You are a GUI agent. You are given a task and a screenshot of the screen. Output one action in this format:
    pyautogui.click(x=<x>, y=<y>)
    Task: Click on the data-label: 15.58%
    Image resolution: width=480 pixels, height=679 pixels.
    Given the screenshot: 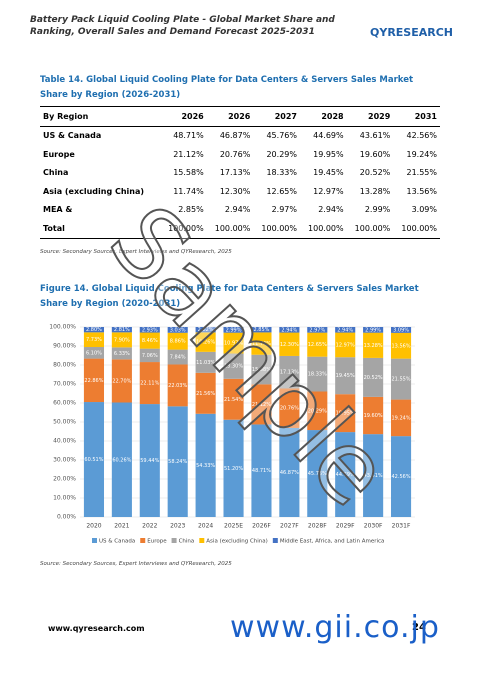 What is the action you would take?
    pyautogui.click(x=261, y=370)
    